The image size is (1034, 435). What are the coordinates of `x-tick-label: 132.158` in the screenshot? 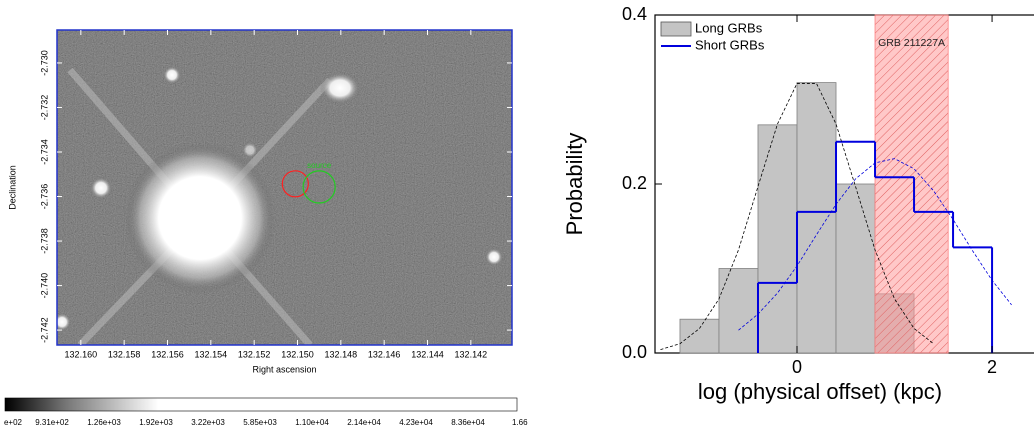 It's located at (124, 354).